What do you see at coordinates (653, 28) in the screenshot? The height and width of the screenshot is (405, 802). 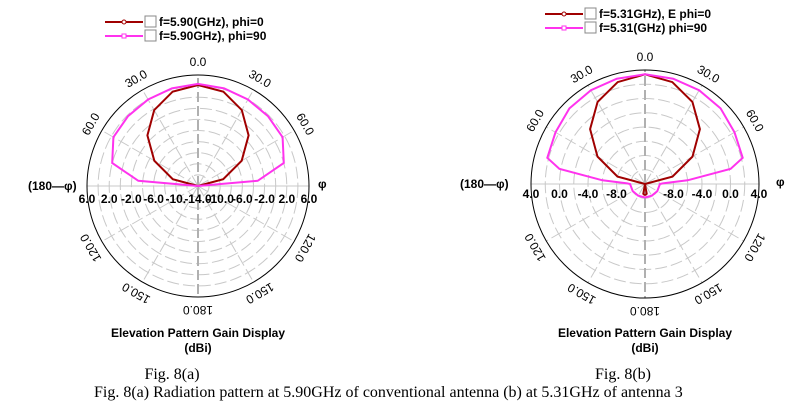 I see `legend-label: f=5.31(GHz) phi=90` at bounding box center [653, 28].